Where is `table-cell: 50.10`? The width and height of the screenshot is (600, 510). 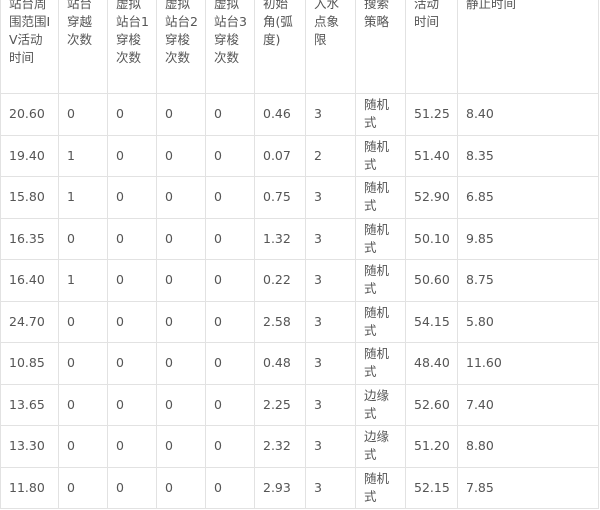
table-cell: 50.10 is located at coordinates (431, 238).